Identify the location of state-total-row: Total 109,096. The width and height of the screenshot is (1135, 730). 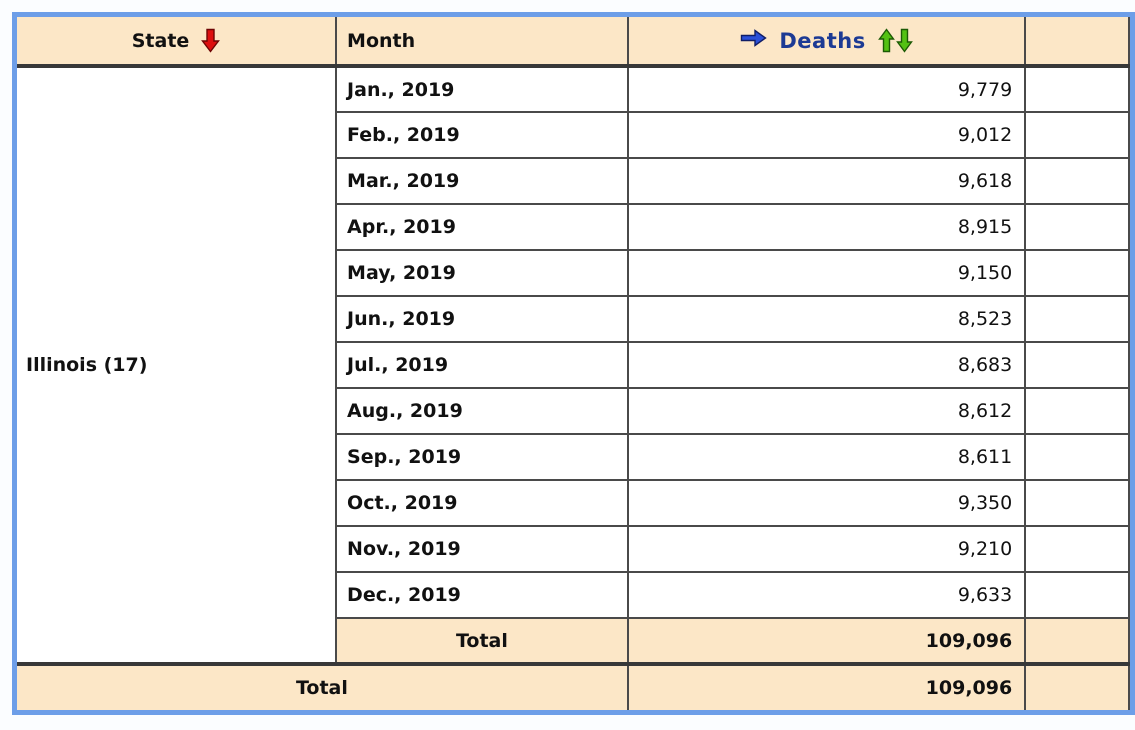
(573, 642).